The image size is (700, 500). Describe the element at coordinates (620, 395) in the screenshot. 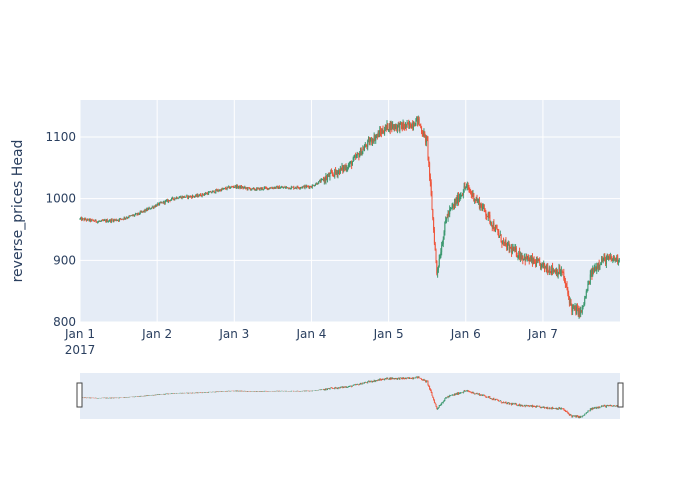

I see `range-slider-right-handle` at that location.